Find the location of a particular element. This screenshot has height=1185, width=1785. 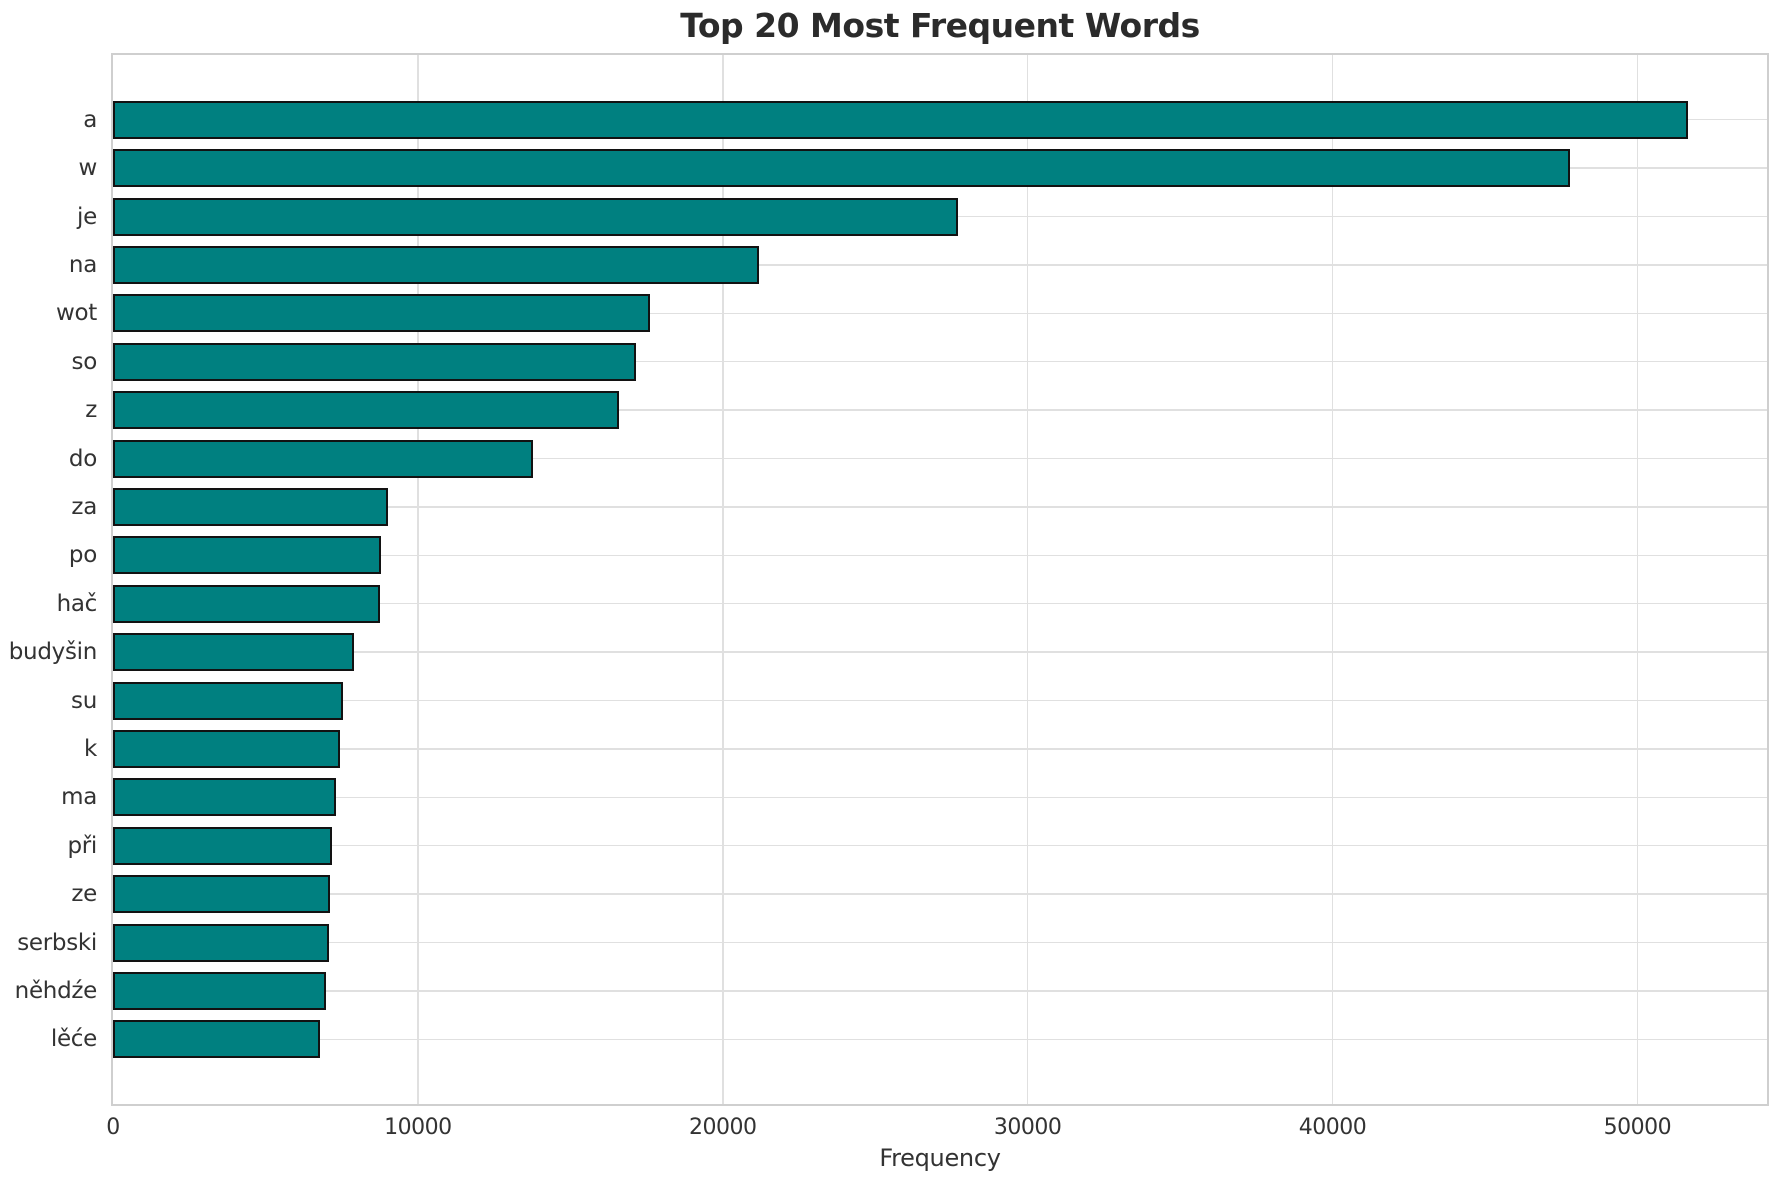

ytick-label-při: při is located at coordinates (82, 845).